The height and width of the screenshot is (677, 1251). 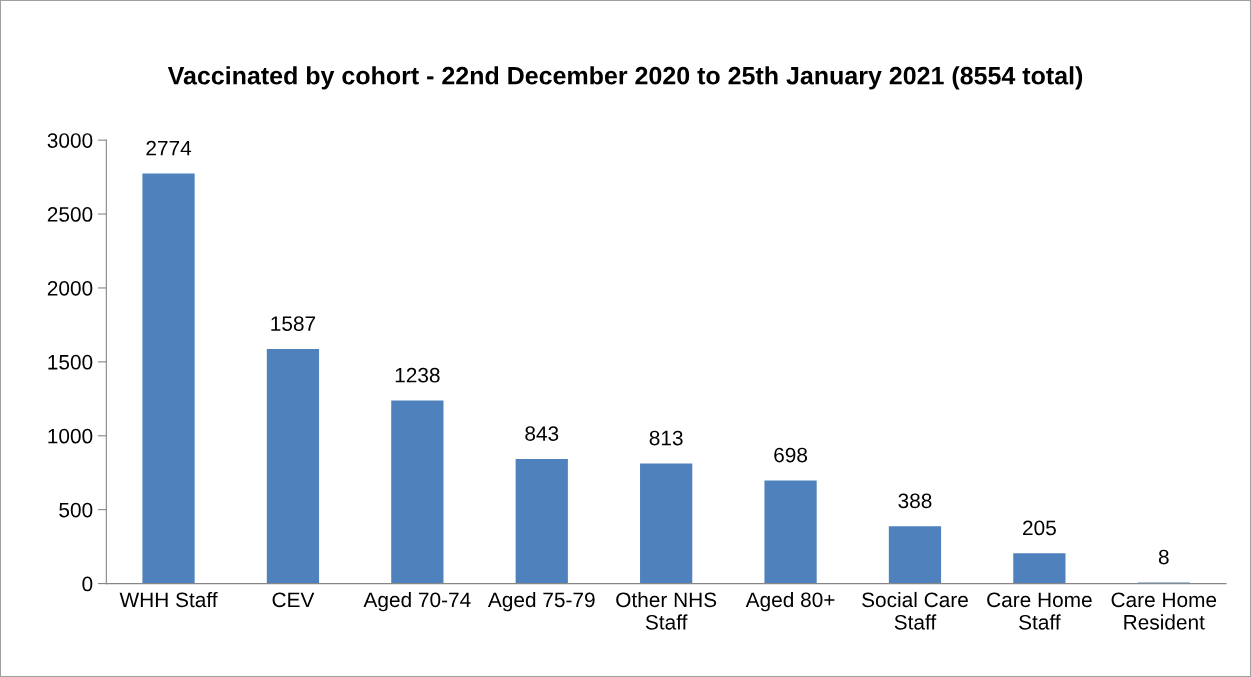 I want to click on data-label: 2774, so click(x=169, y=148).